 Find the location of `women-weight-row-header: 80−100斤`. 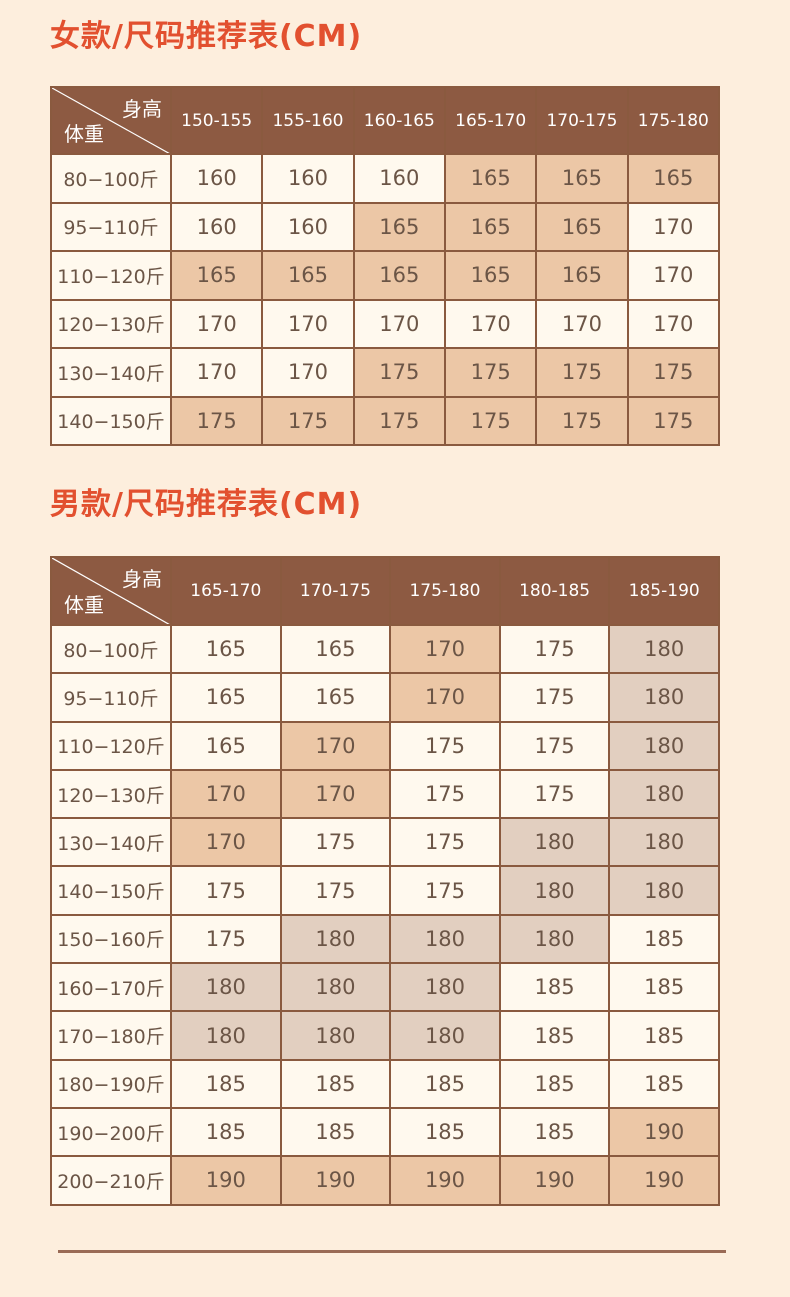

women-weight-row-header: 80−100斤 is located at coordinates (111, 178).